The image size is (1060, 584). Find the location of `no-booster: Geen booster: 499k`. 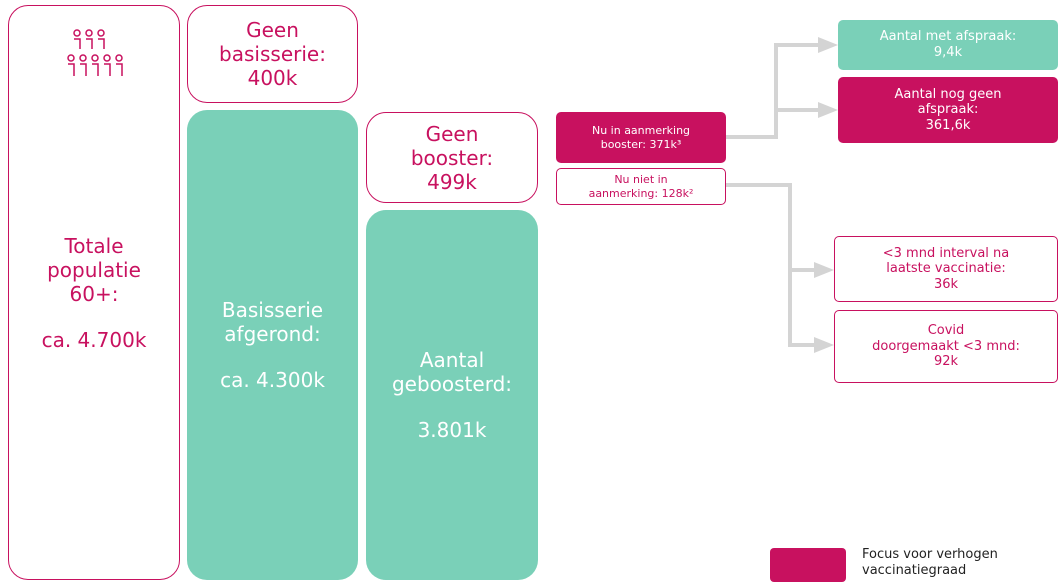

no-booster: Geen booster: 499k is located at coordinates (452, 157).